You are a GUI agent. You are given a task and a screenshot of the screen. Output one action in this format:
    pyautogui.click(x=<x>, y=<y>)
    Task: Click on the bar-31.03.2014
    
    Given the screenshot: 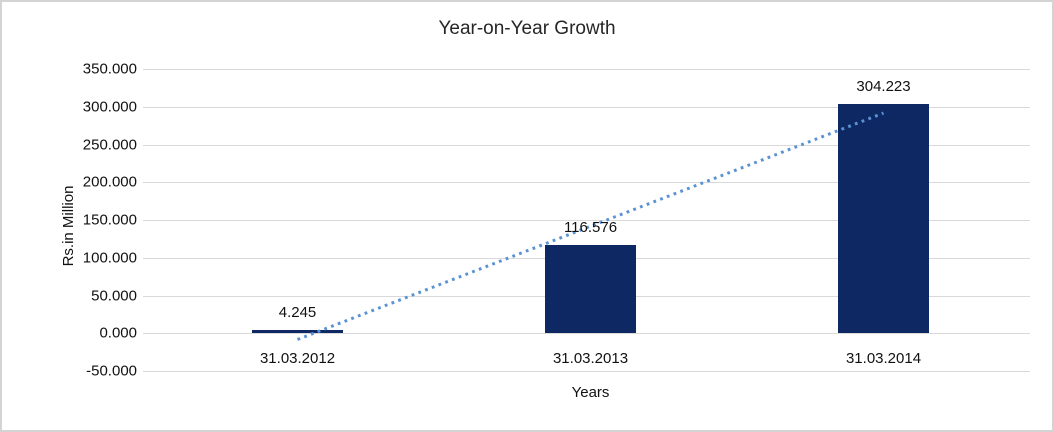 What is the action you would take?
    pyautogui.click(x=883, y=218)
    